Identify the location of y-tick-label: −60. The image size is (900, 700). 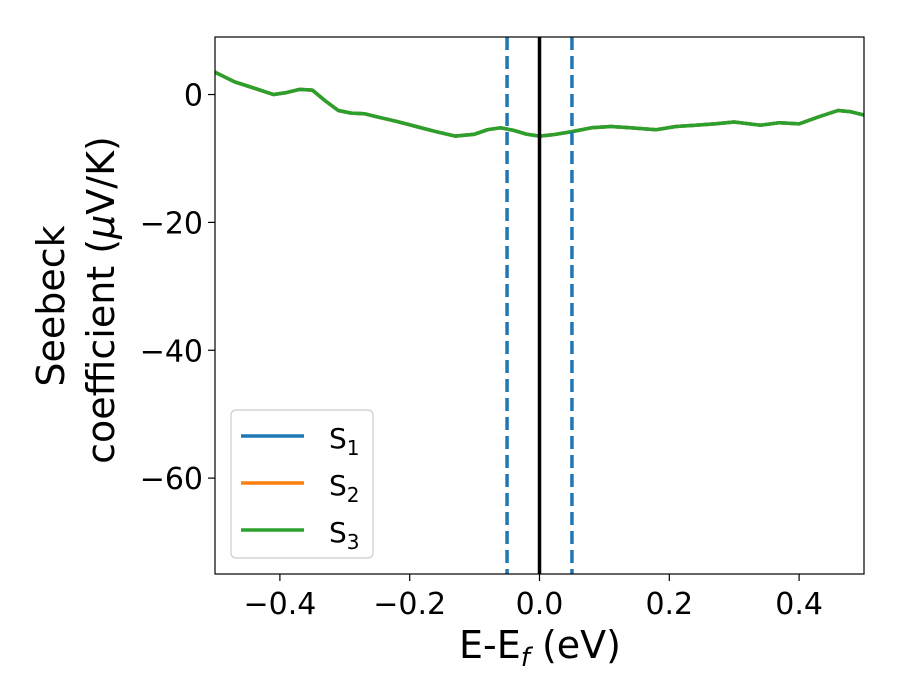
(171, 479).